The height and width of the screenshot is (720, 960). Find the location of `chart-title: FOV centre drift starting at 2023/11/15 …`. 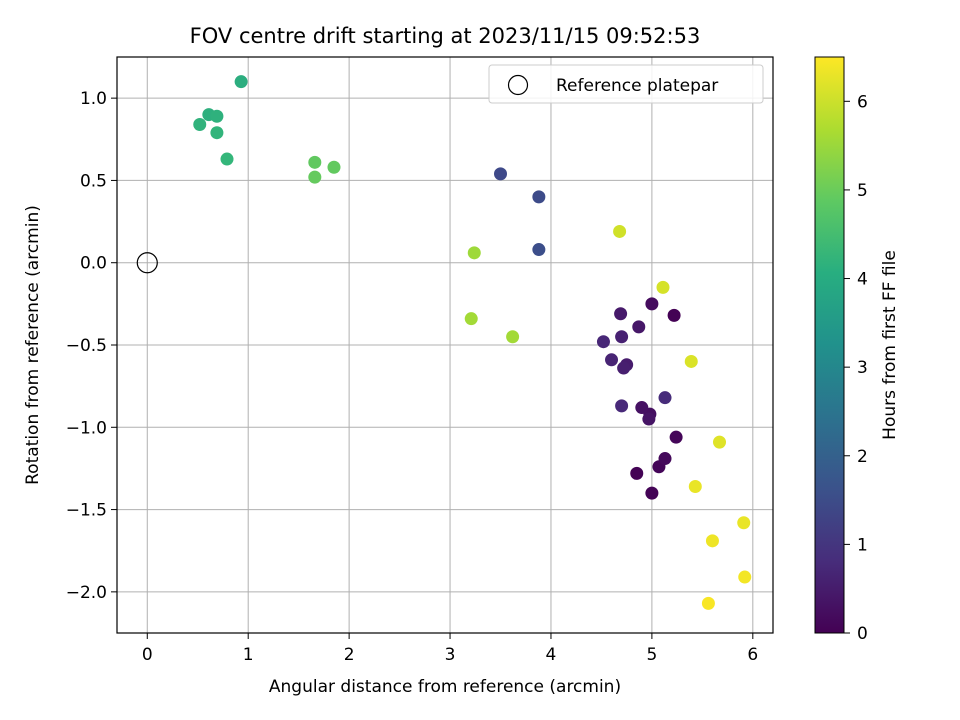

chart-title: FOV centre drift starting at 2023/11/15 … is located at coordinates (445, 36).